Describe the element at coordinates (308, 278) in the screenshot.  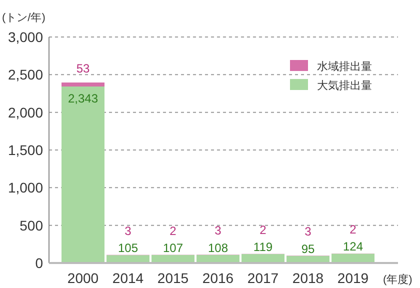
I see `x-tick-label: 2018` at that location.